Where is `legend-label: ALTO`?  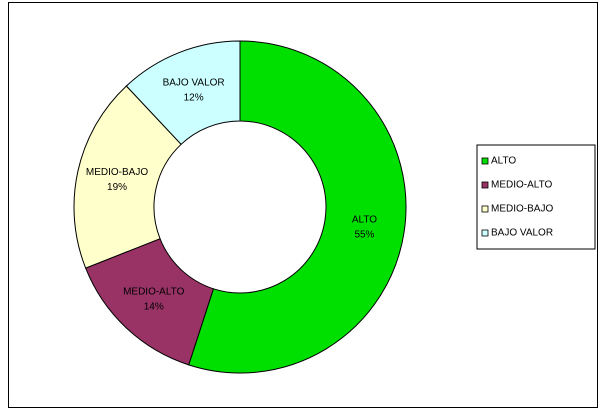 legend-label: ALTO is located at coordinates (503, 161).